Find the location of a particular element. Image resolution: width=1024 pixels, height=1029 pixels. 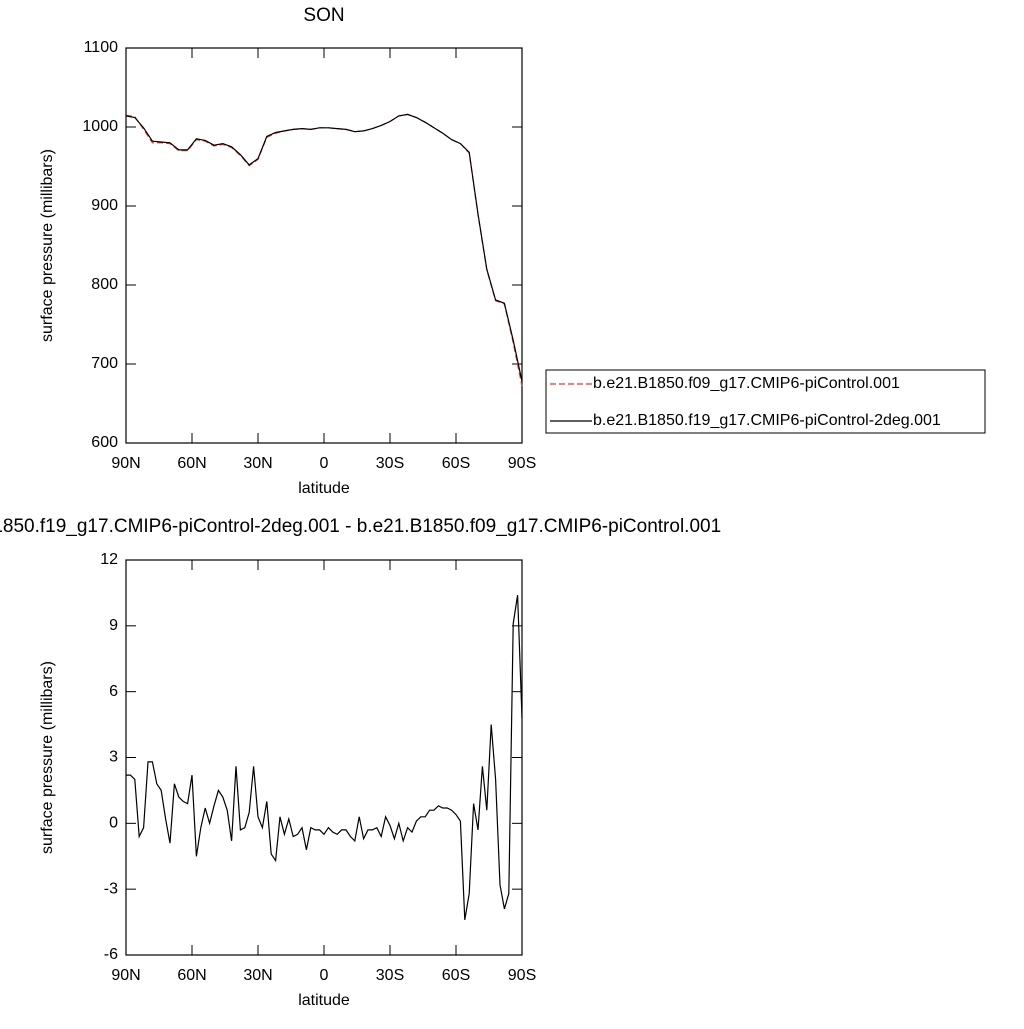

chart-title: SON is located at coordinates (323, 15).